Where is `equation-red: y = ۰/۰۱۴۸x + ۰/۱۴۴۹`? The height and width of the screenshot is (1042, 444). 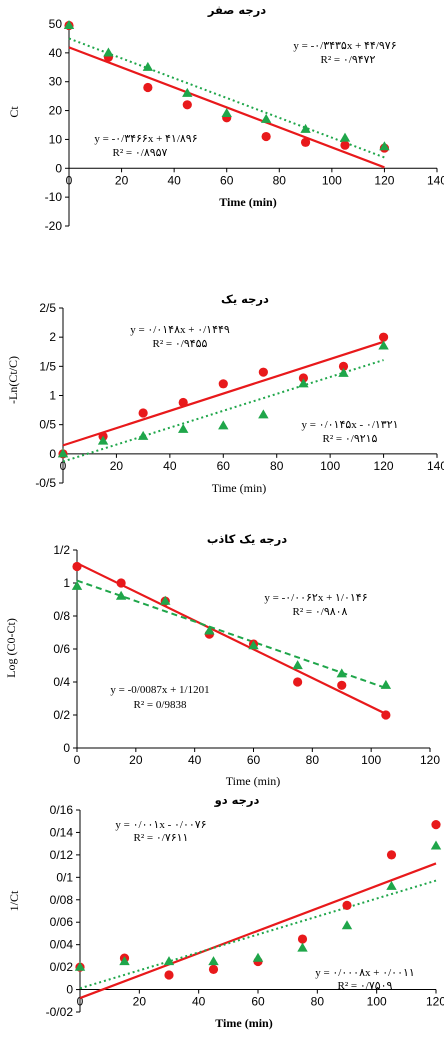 equation-red: y = ۰/۰۱۴۸x + ۰/۱۴۴۹ is located at coordinates (180, 330).